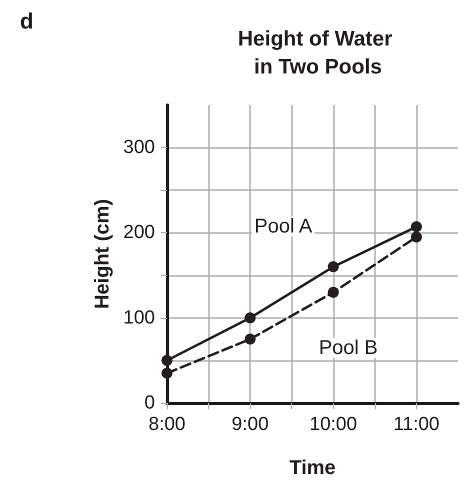 This screenshot has width=466, height=495. Describe the element at coordinates (139, 147) in the screenshot. I see `y-tick-label: 300` at that location.